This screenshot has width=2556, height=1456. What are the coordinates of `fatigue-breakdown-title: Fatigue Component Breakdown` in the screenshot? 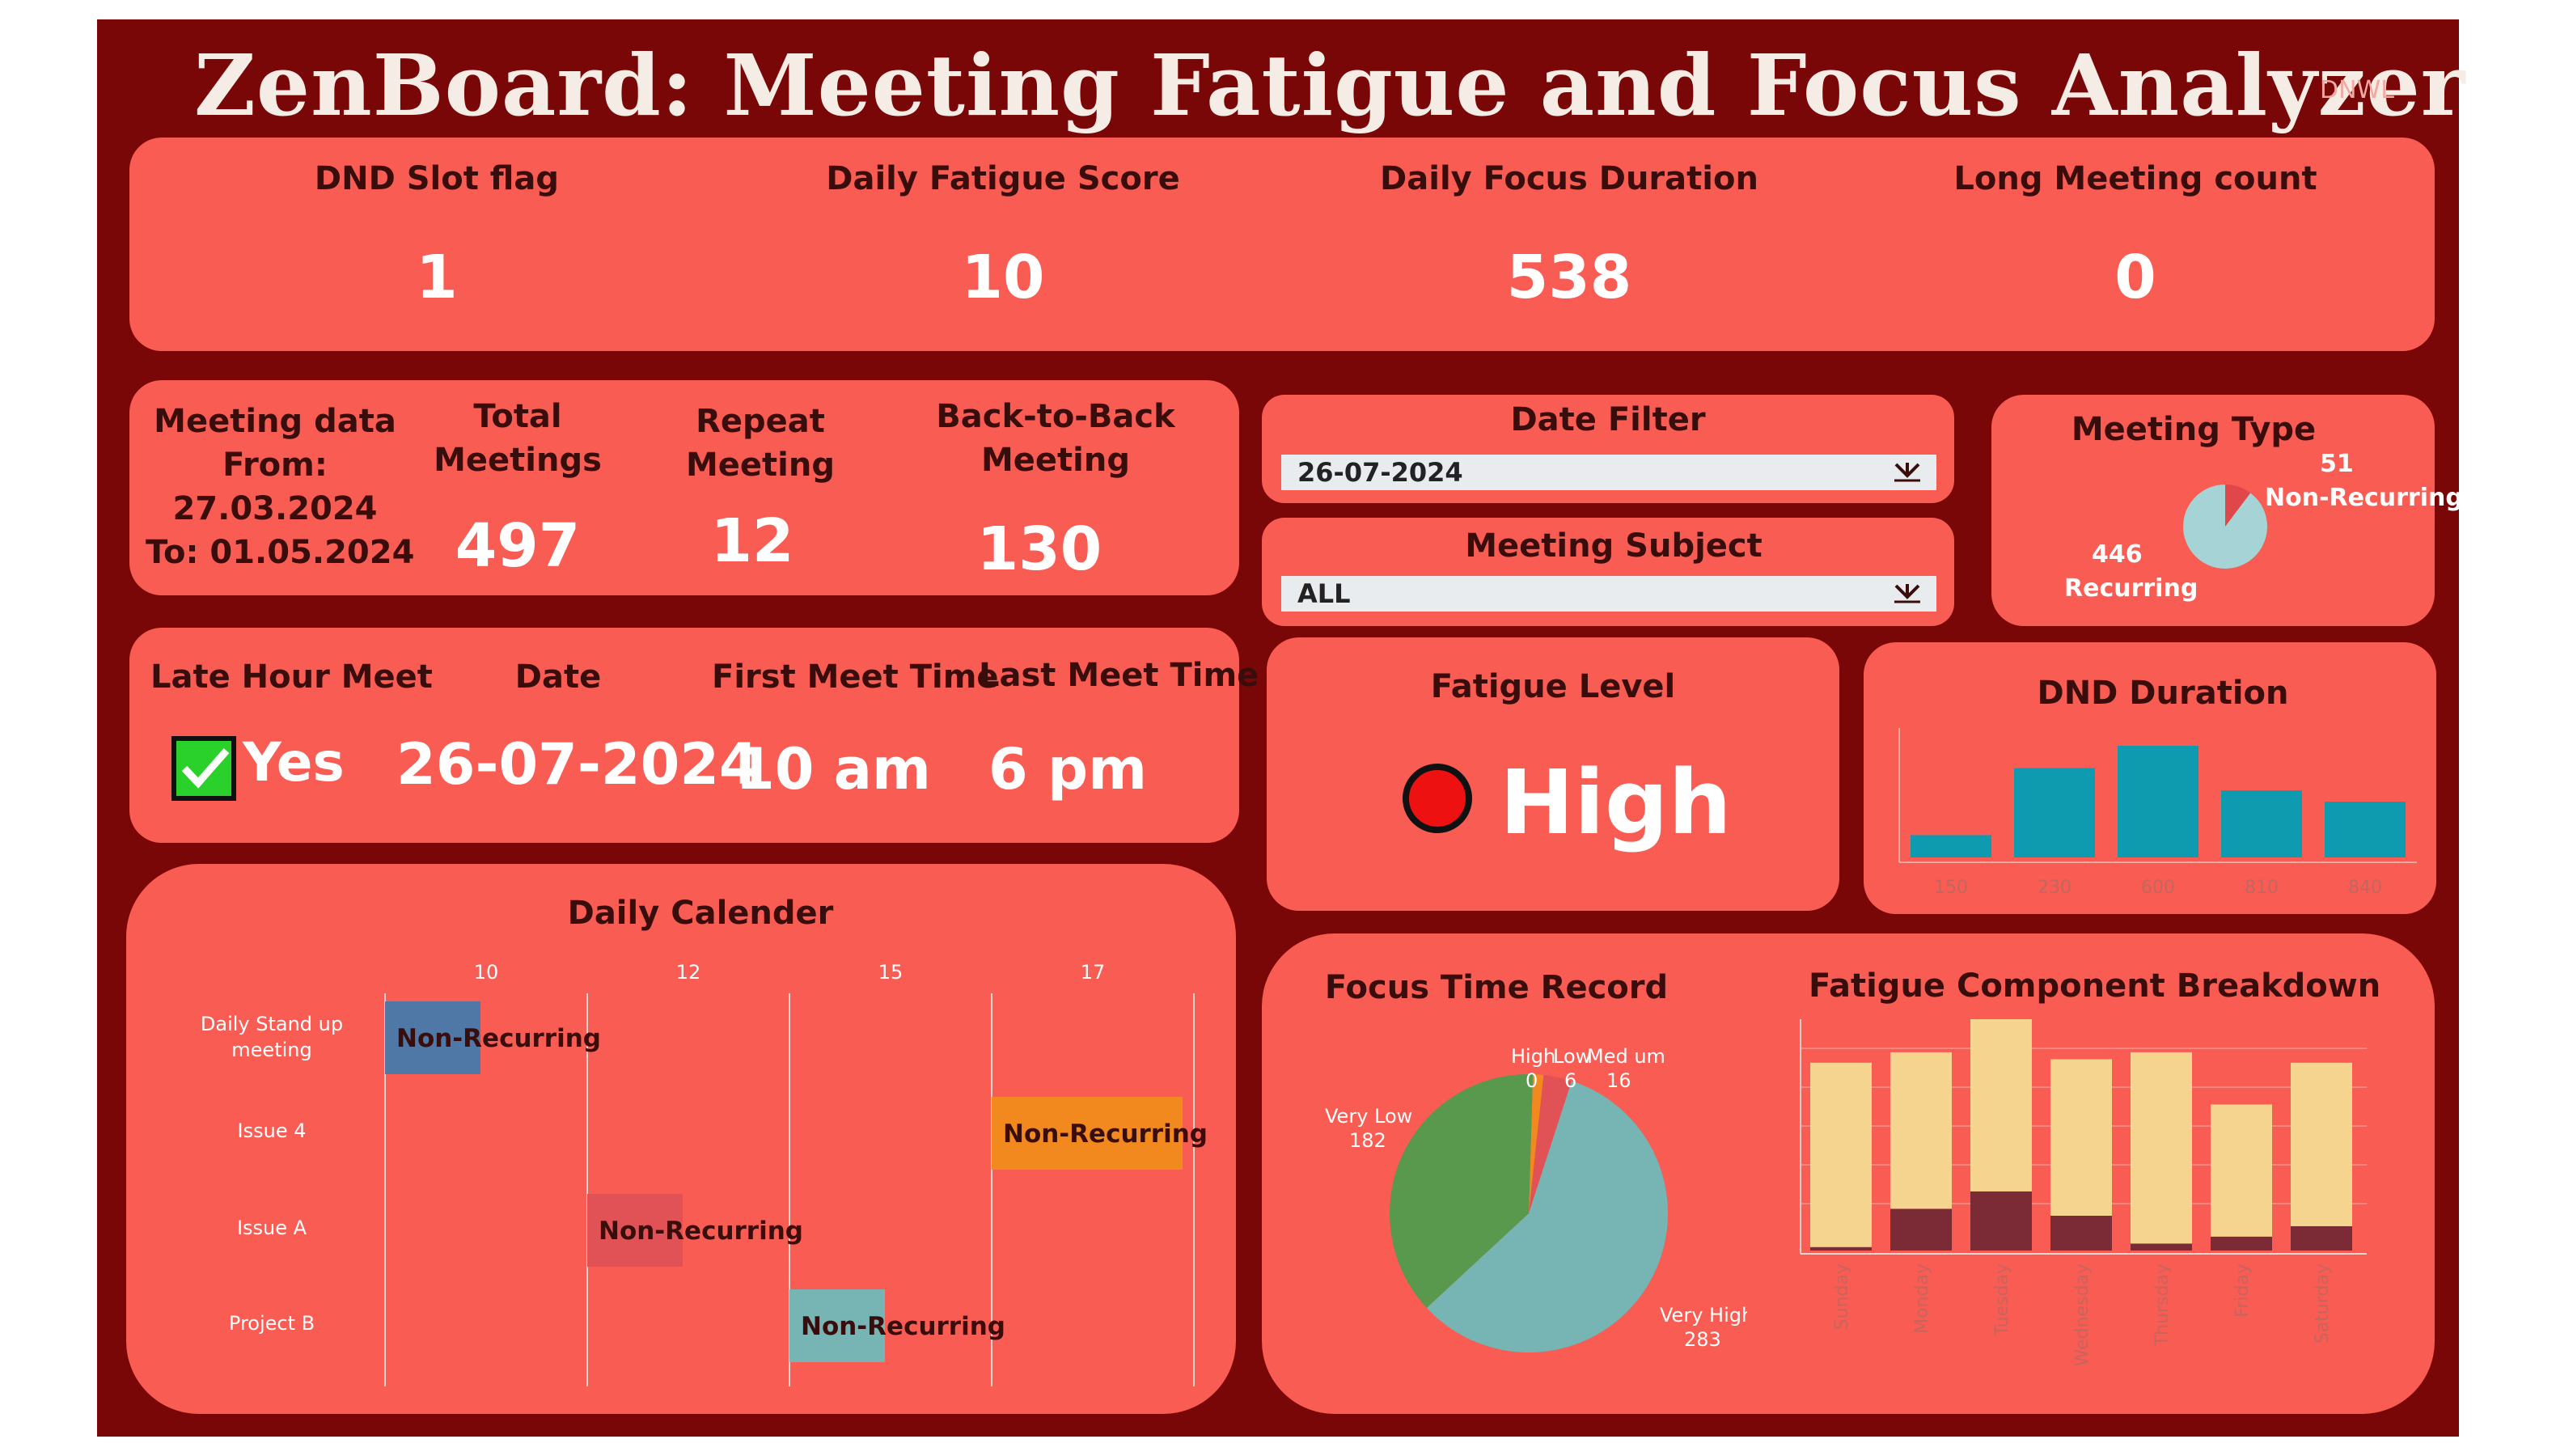 It's located at (2095, 986).